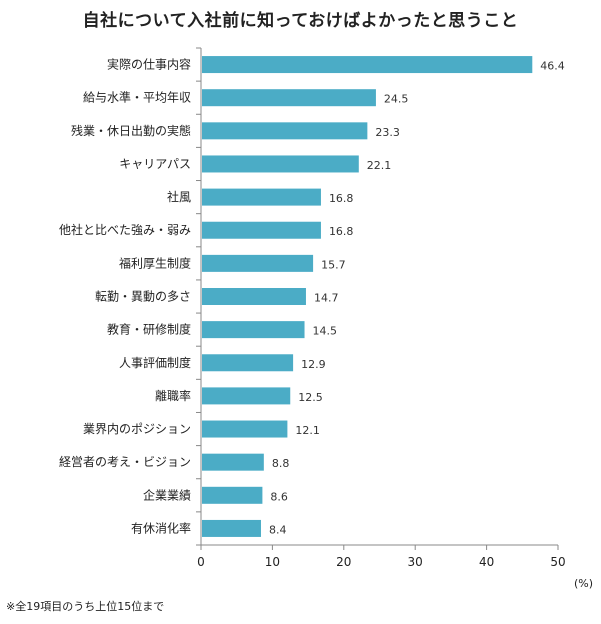 Image resolution: width=601 pixels, height=624 pixels. What do you see at coordinates (125, 462) in the screenshot?
I see `category-label-12: 経営者の考え・ビジョン` at bounding box center [125, 462].